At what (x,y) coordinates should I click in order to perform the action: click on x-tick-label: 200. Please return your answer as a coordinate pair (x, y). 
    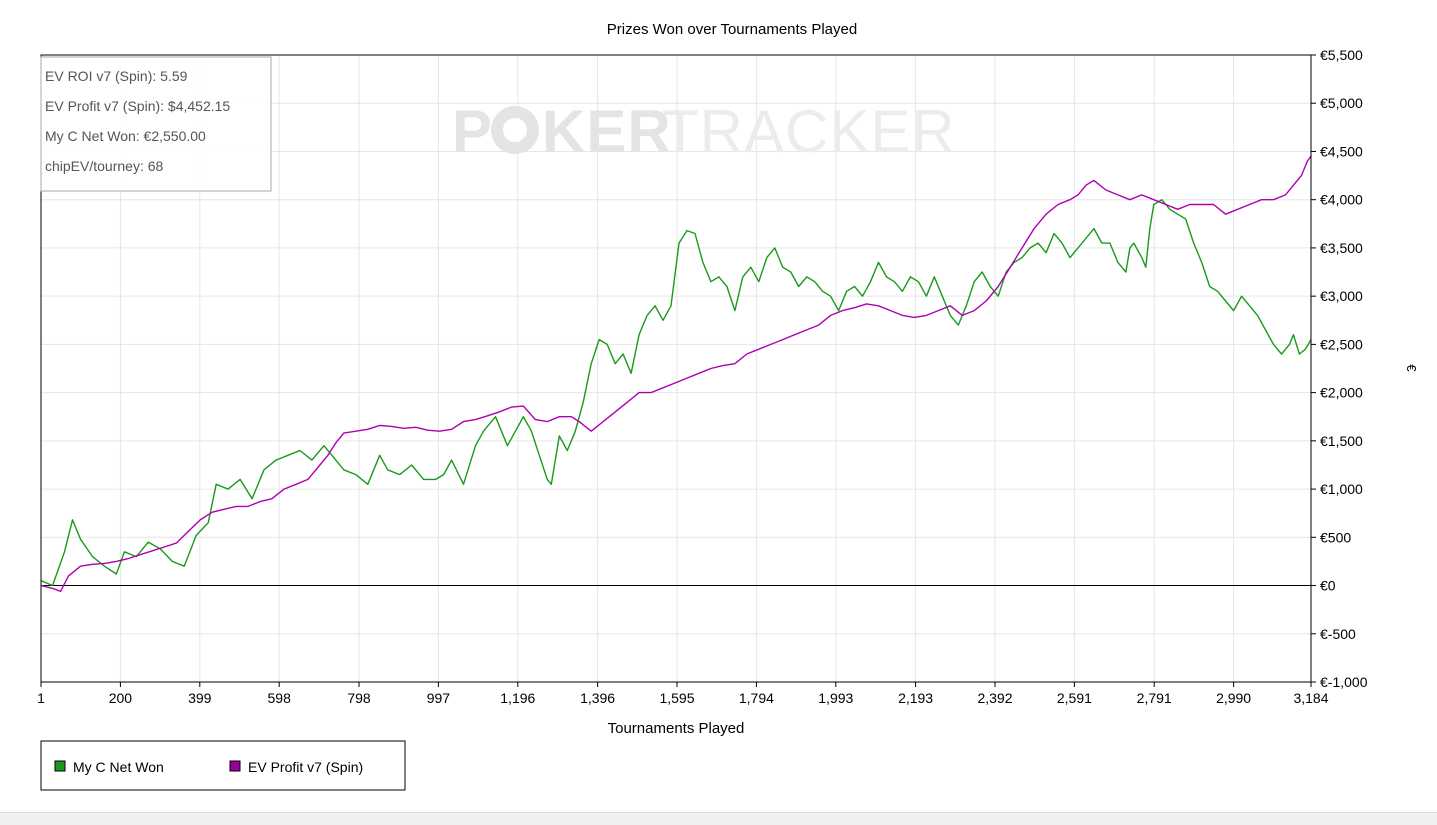
    Looking at the image, I should click on (121, 698).